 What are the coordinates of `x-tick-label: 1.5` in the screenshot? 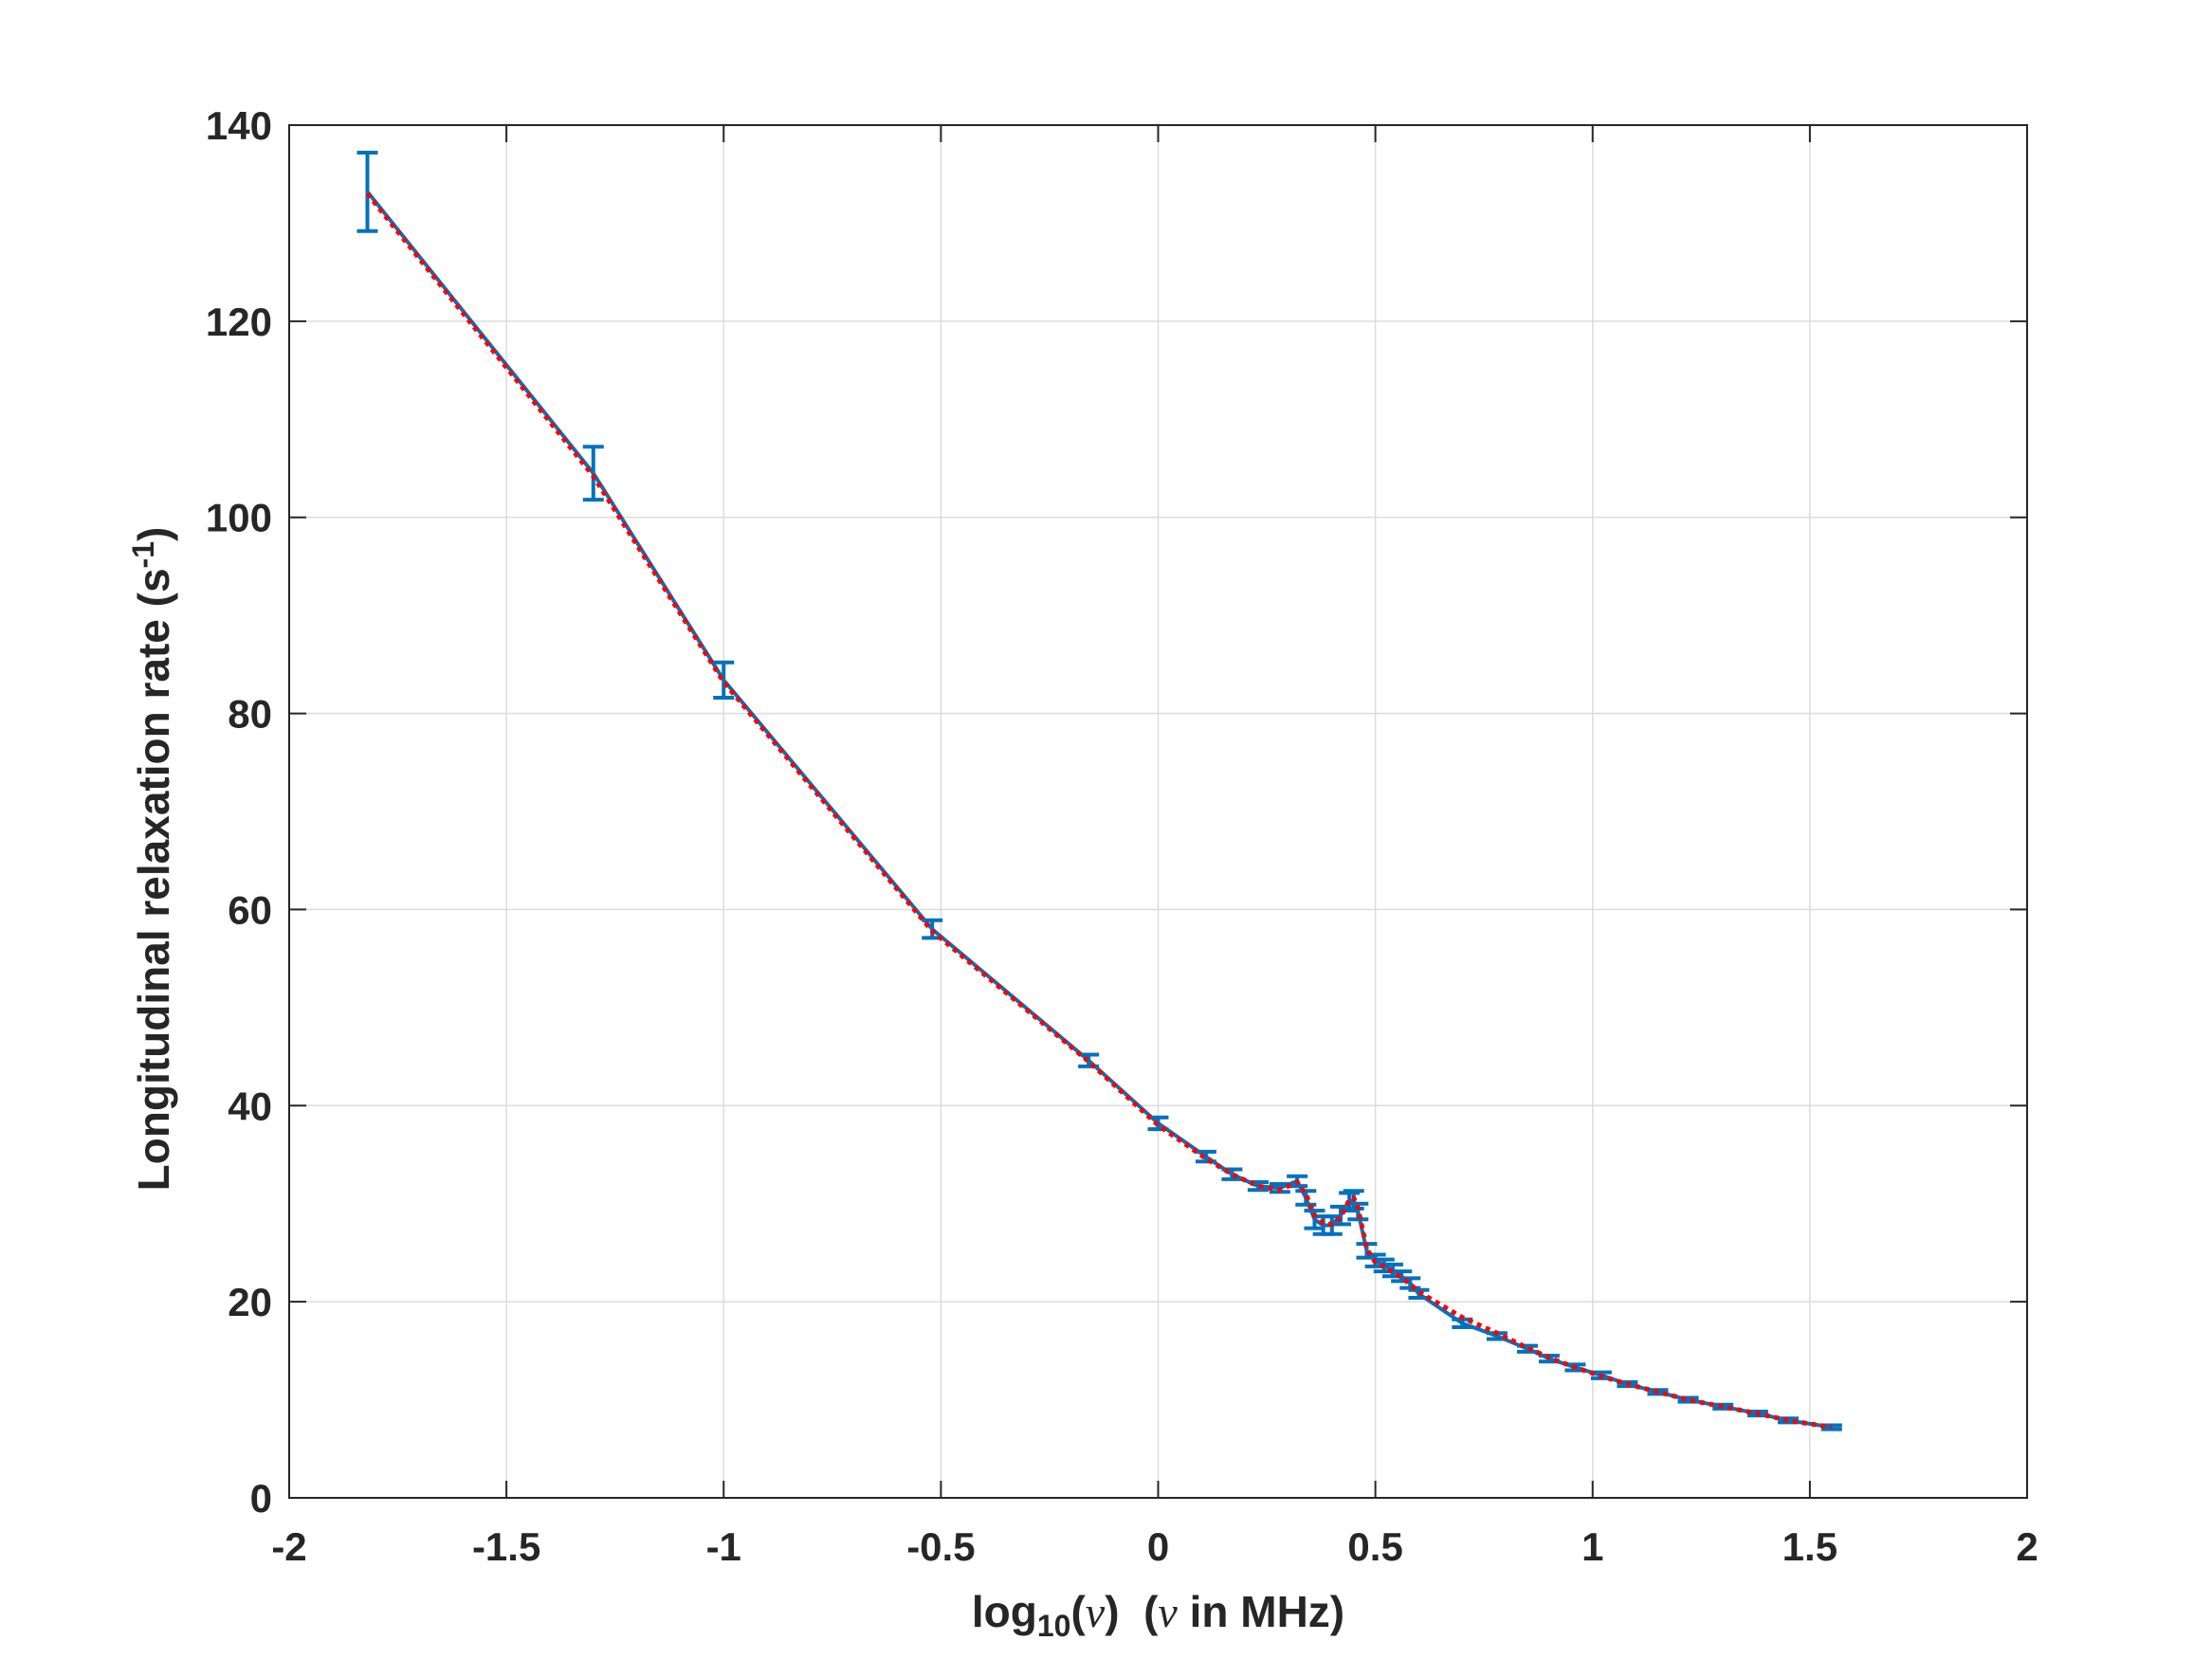 It's located at (1809, 1546).